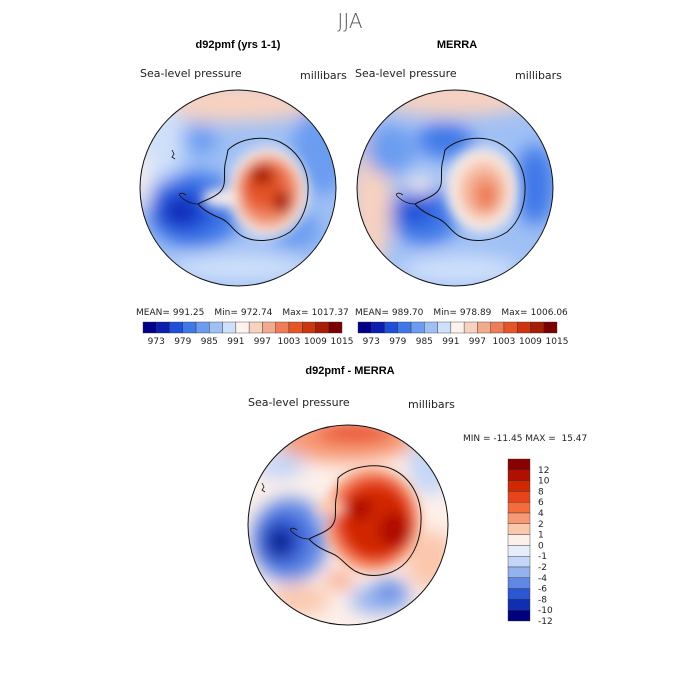 This screenshot has width=700, height=700. What do you see at coordinates (544, 482) in the screenshot?
I see `colorbar-tick-label: 10` at bounding box center [544, 482].